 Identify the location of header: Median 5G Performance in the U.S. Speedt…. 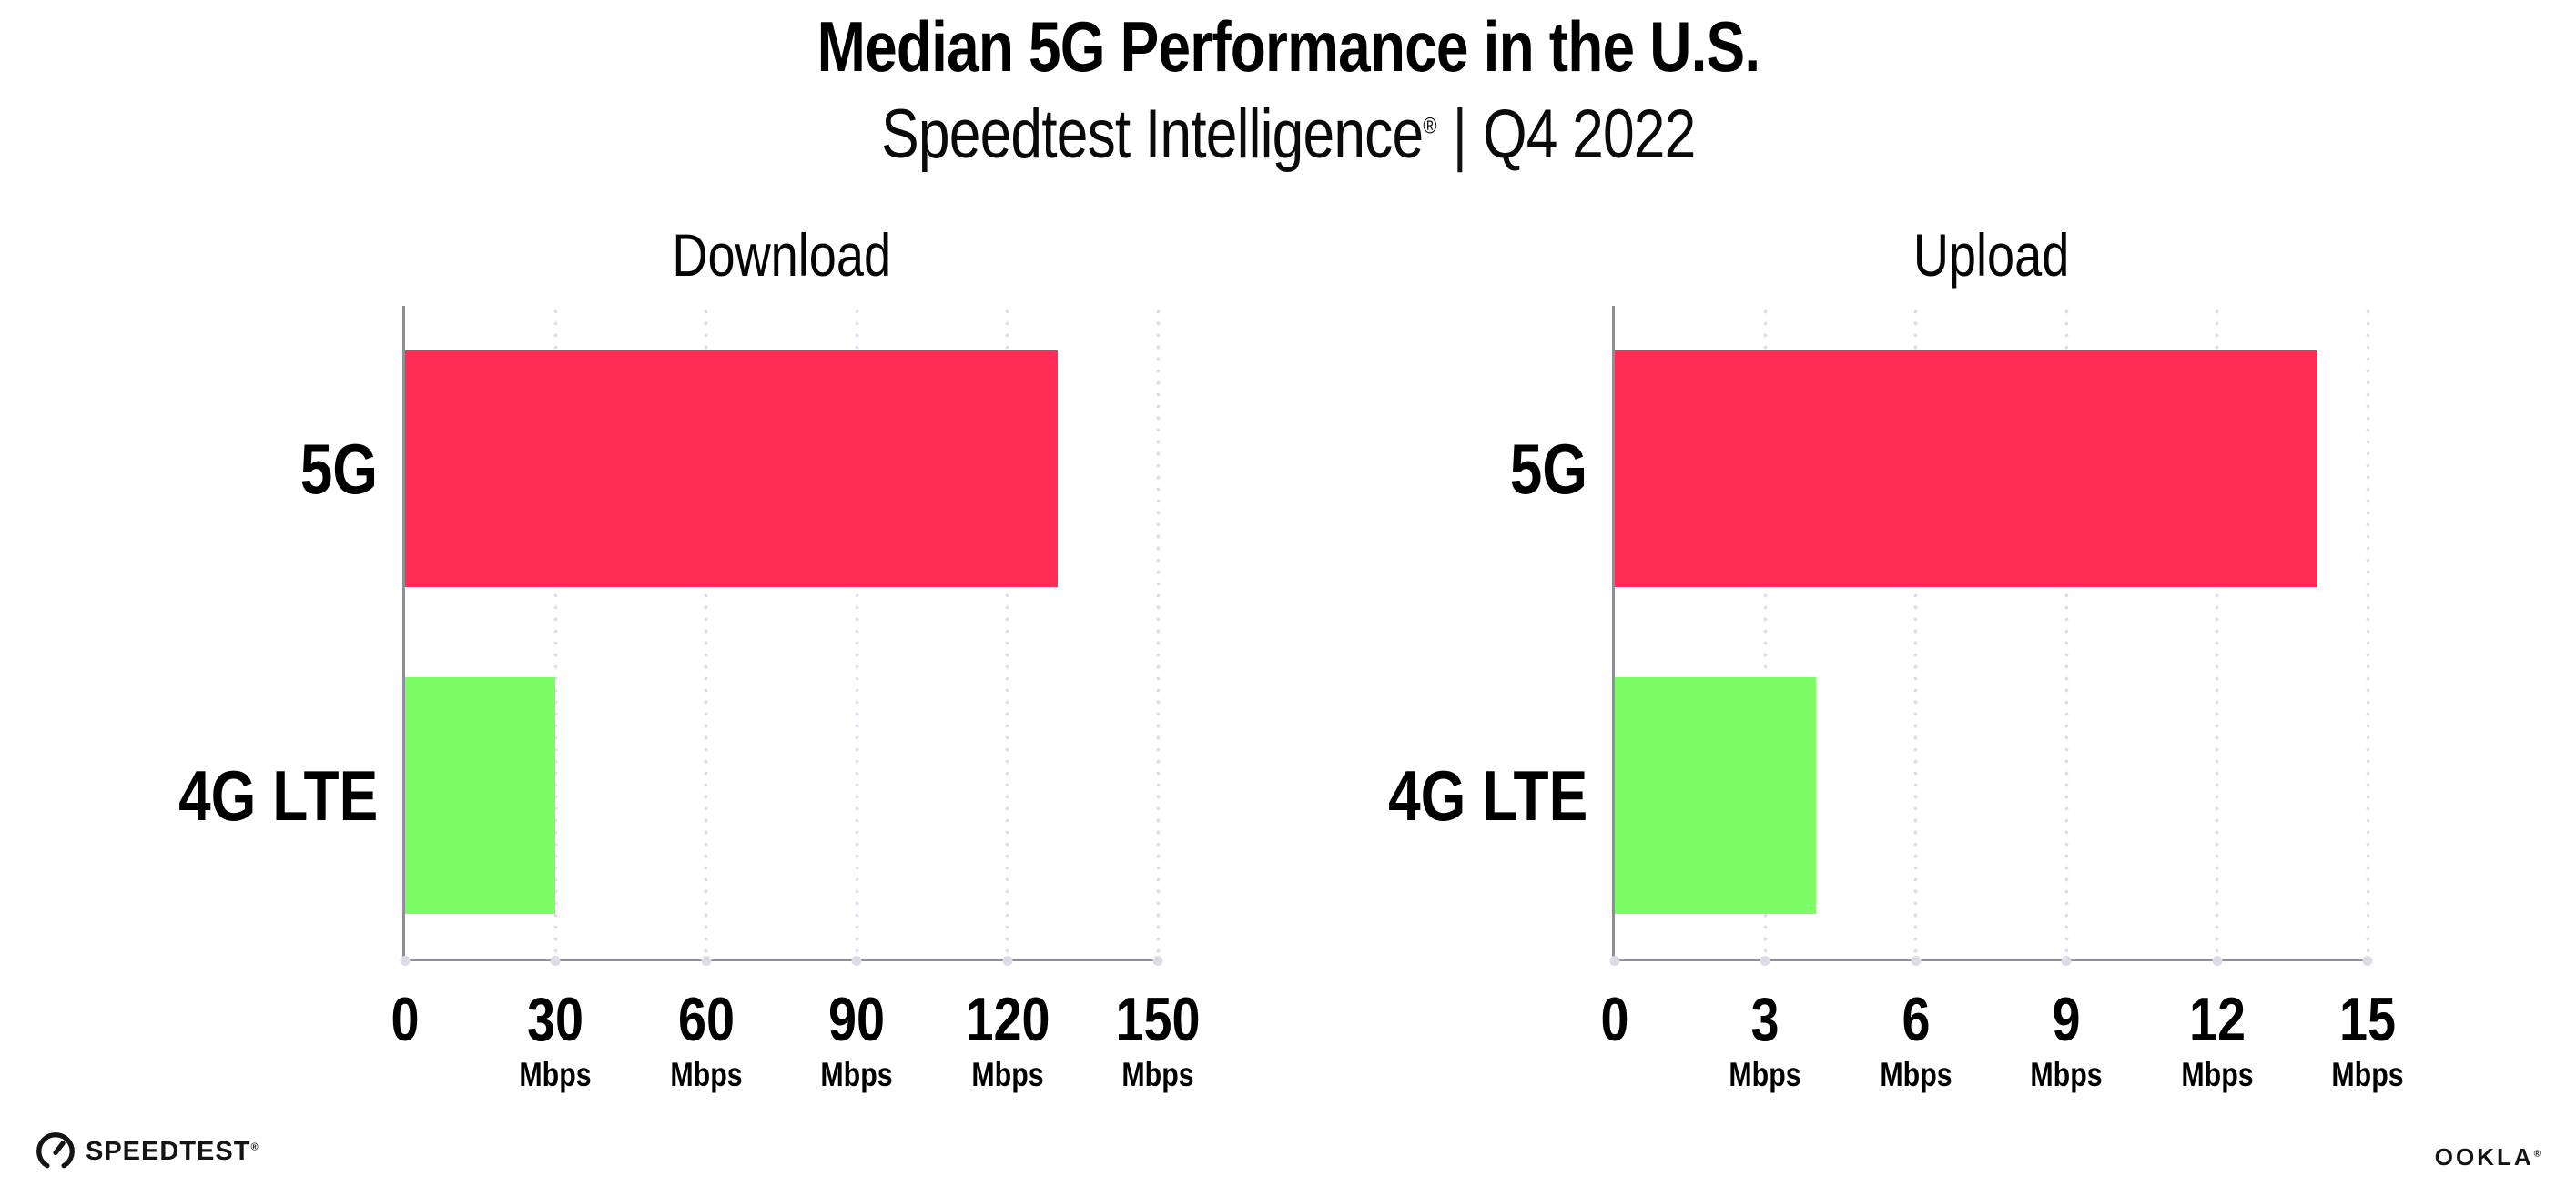
(1288, 86).